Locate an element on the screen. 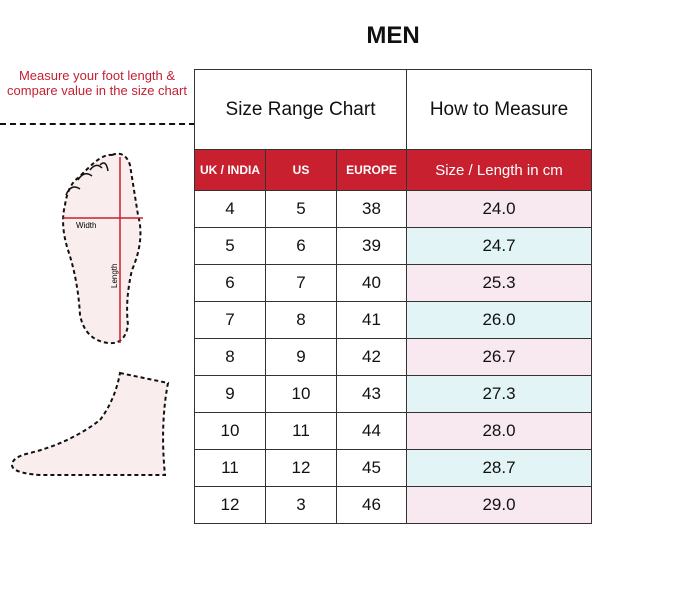  table-row: 8 9 42 26.7 is located at coordinates (393, 357).